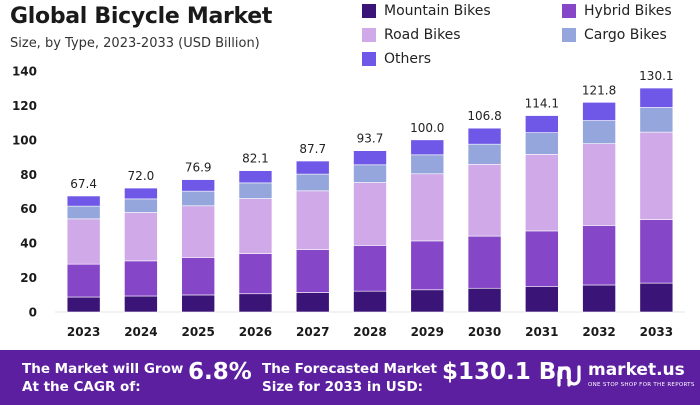 The height and width of the screenshot is (405, 700). What do you see at coordinates (462, 34) in the screenshot?
I see `legend-item-road: Road Bikes` at bounding box center [462, 34].